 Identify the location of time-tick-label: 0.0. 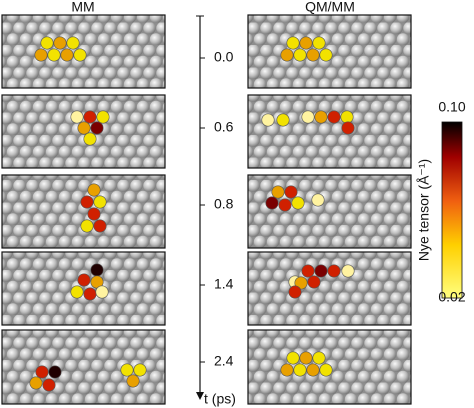
(224, 57).